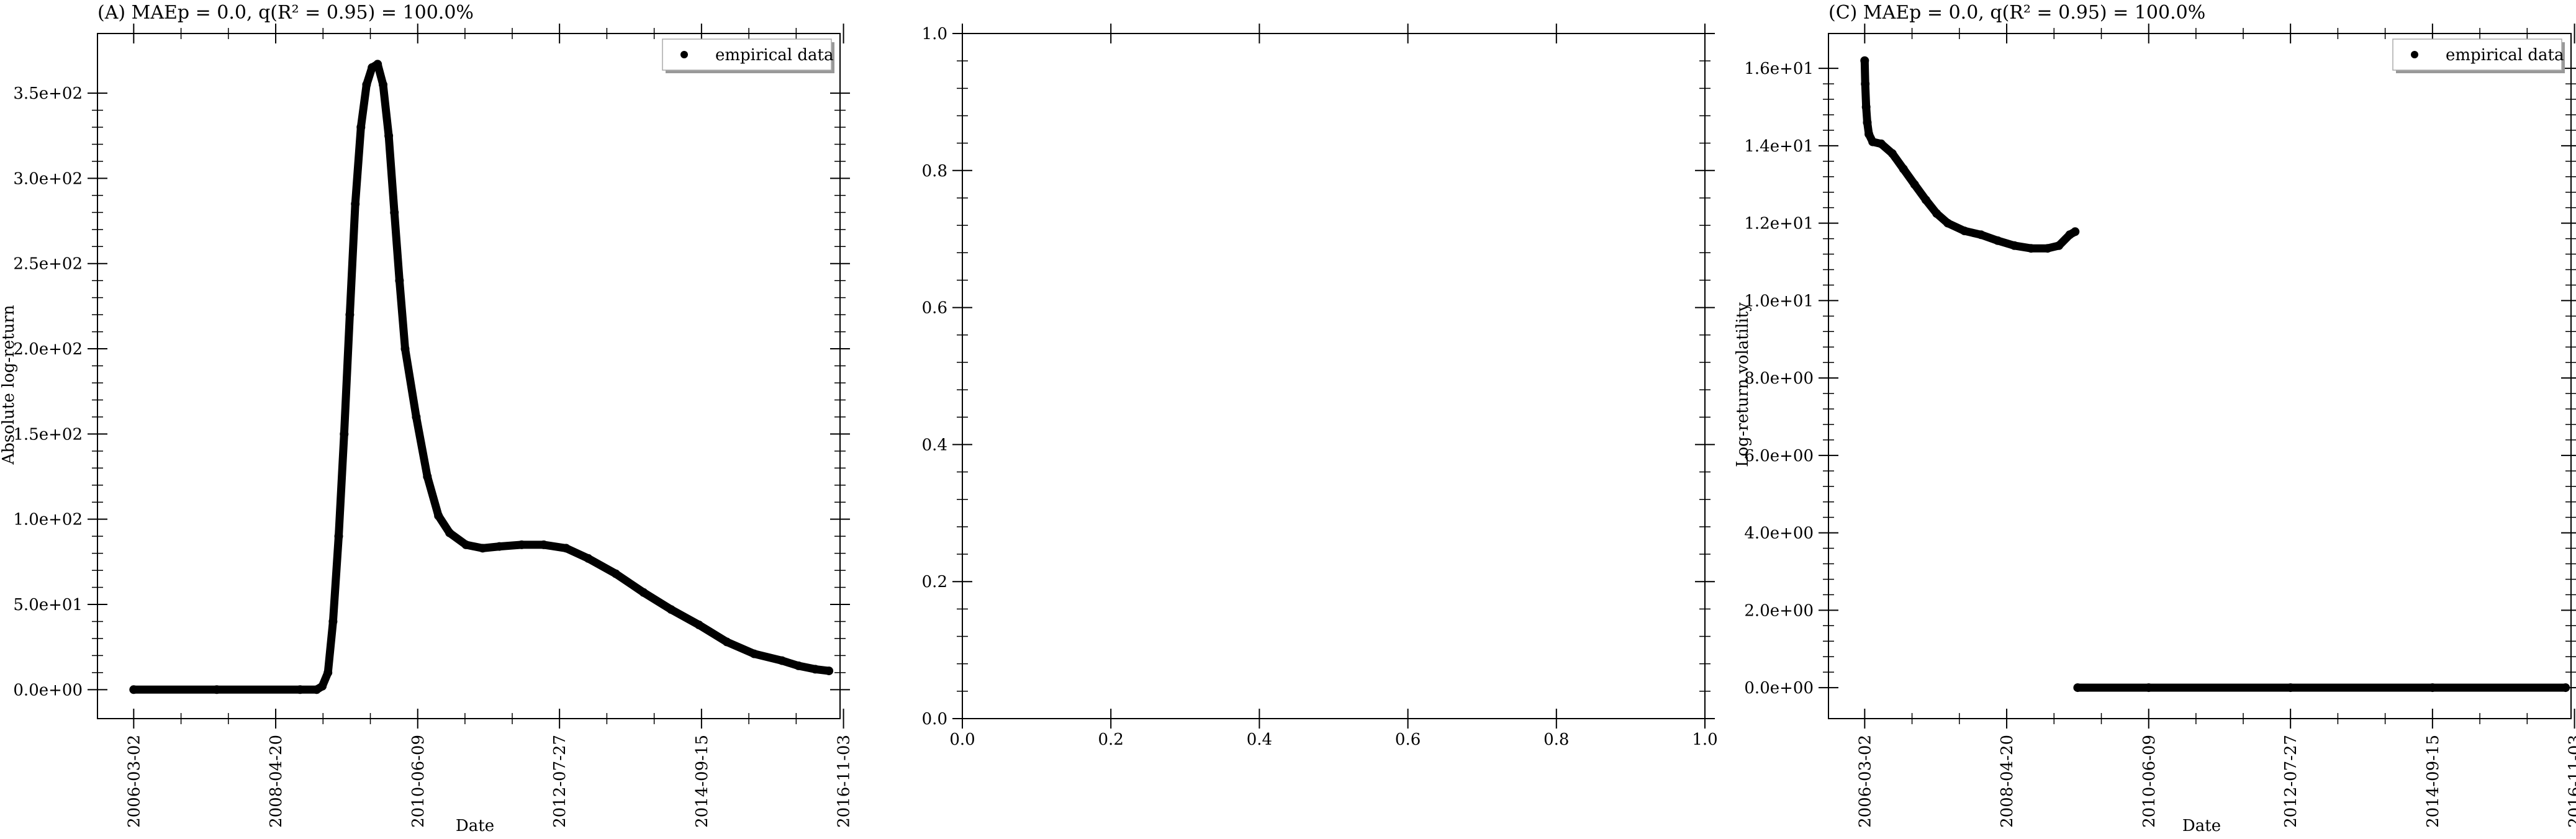  What do you see at coordinates (2433, 782) in the screenshot?
I see `panel-c-xtick-label: 2014-09-15` at bounding box center [2433, 782].